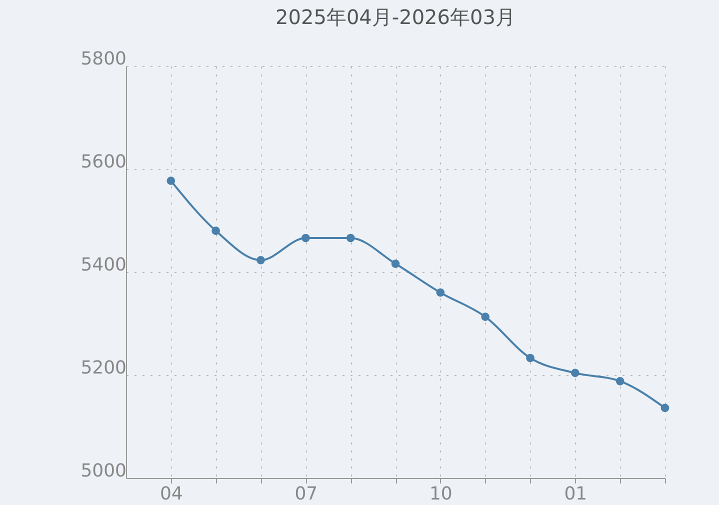 Image resolution: width=719 pixels, height=505 pixels. Describe the element at coordinates (103, 368) in the screenshot. I see `y-tick-label: 5200` at that location.